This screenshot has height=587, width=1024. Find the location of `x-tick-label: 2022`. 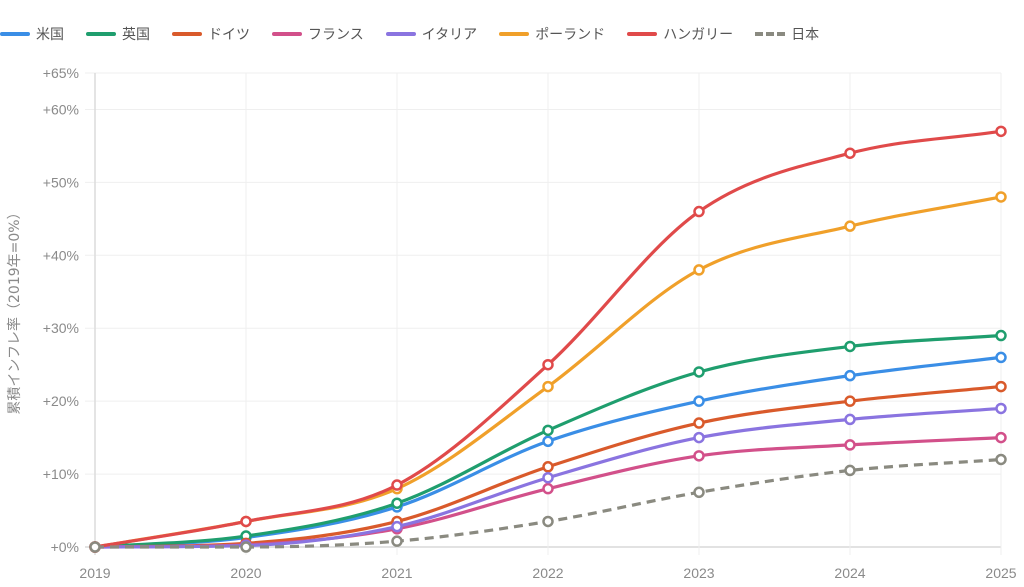

x-tick-label: 2022 is located at coordinates (547, 573).